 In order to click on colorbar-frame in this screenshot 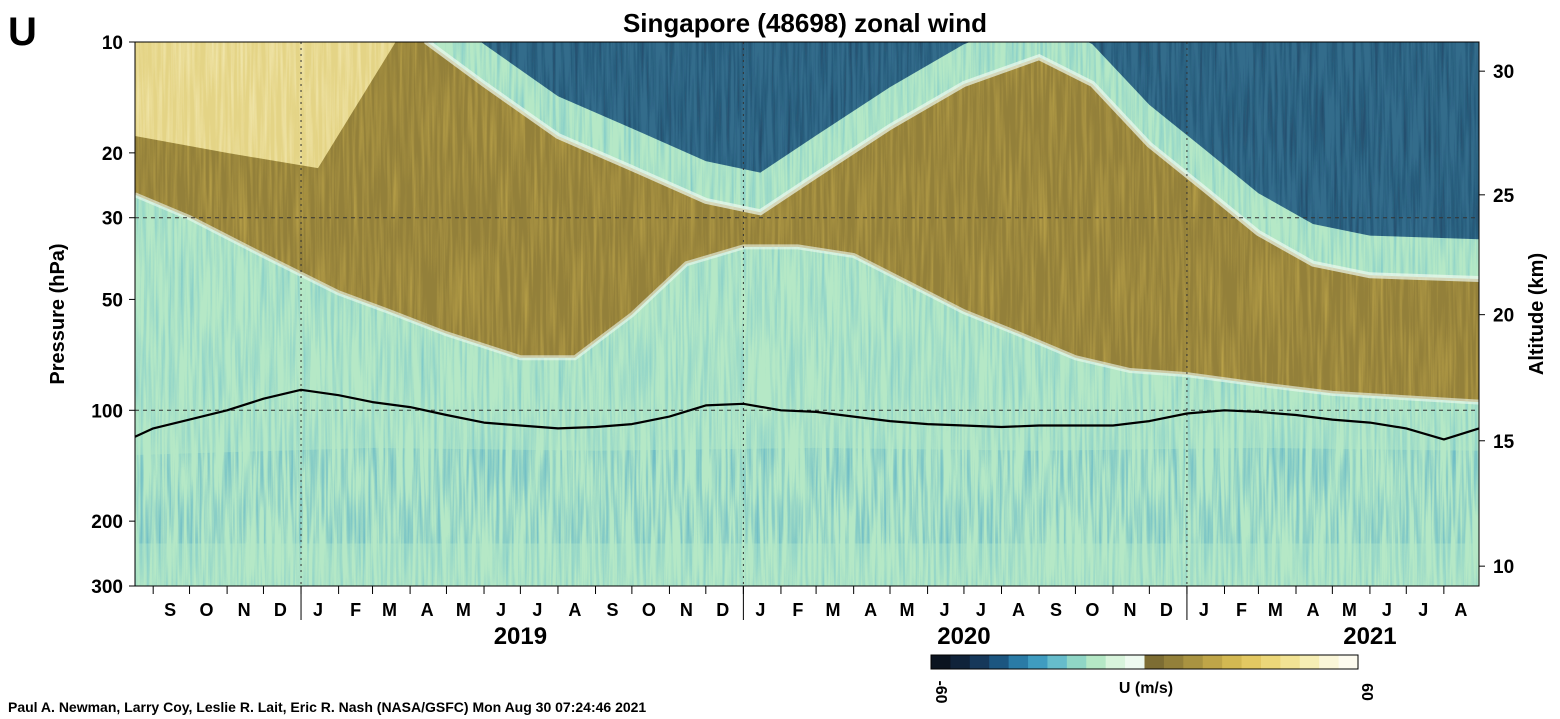, I will do `click(1144, 662)`.